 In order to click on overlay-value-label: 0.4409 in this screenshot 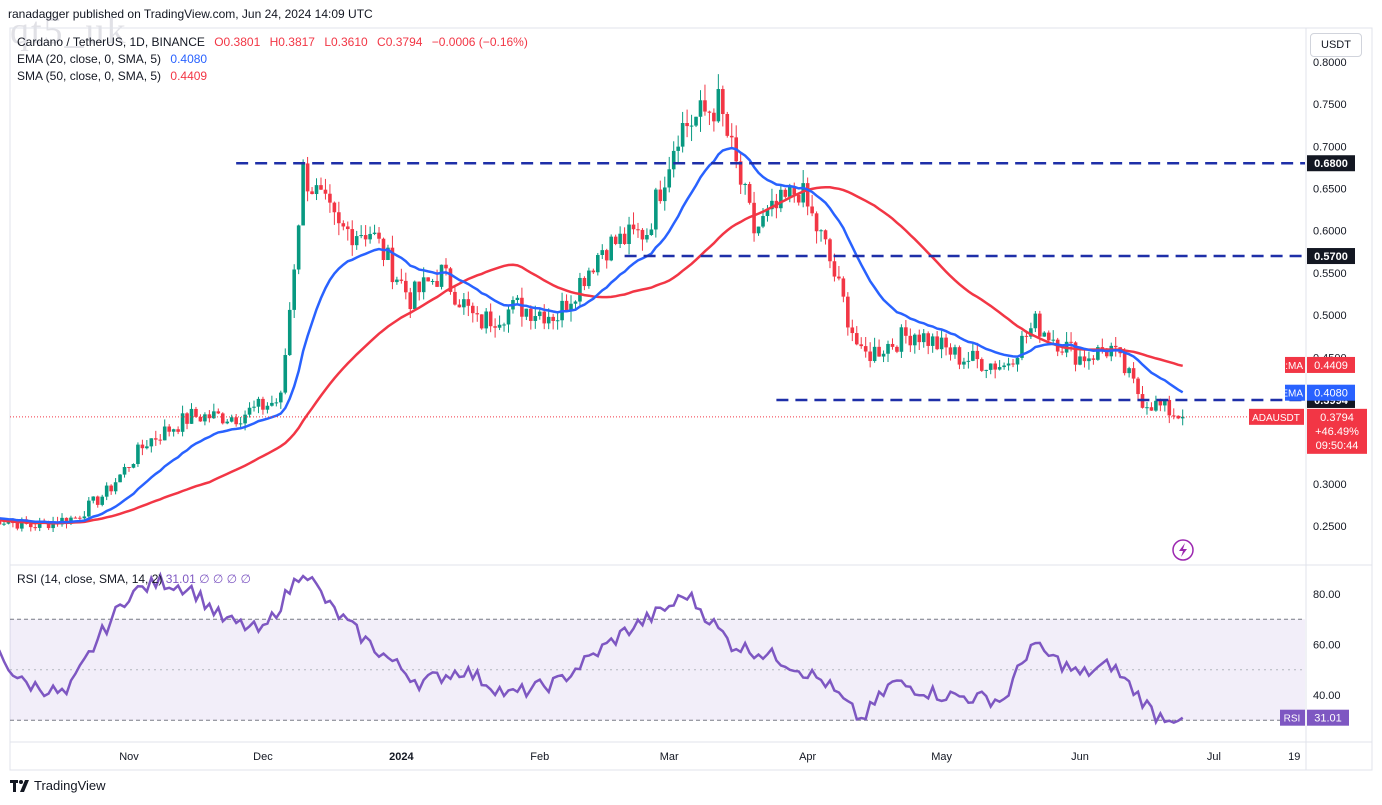, I will do `click(1331, 366)`.